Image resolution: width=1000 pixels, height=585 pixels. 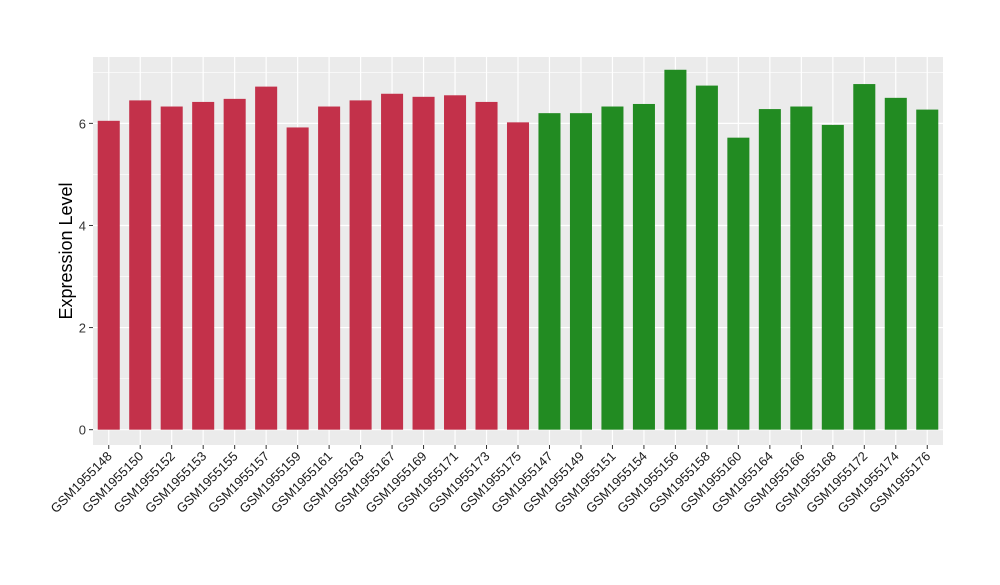 What do you see at coordinates (675, 249) in the screenshot?
I see `bar-GSM1955156` at bounding box center [675, 249].